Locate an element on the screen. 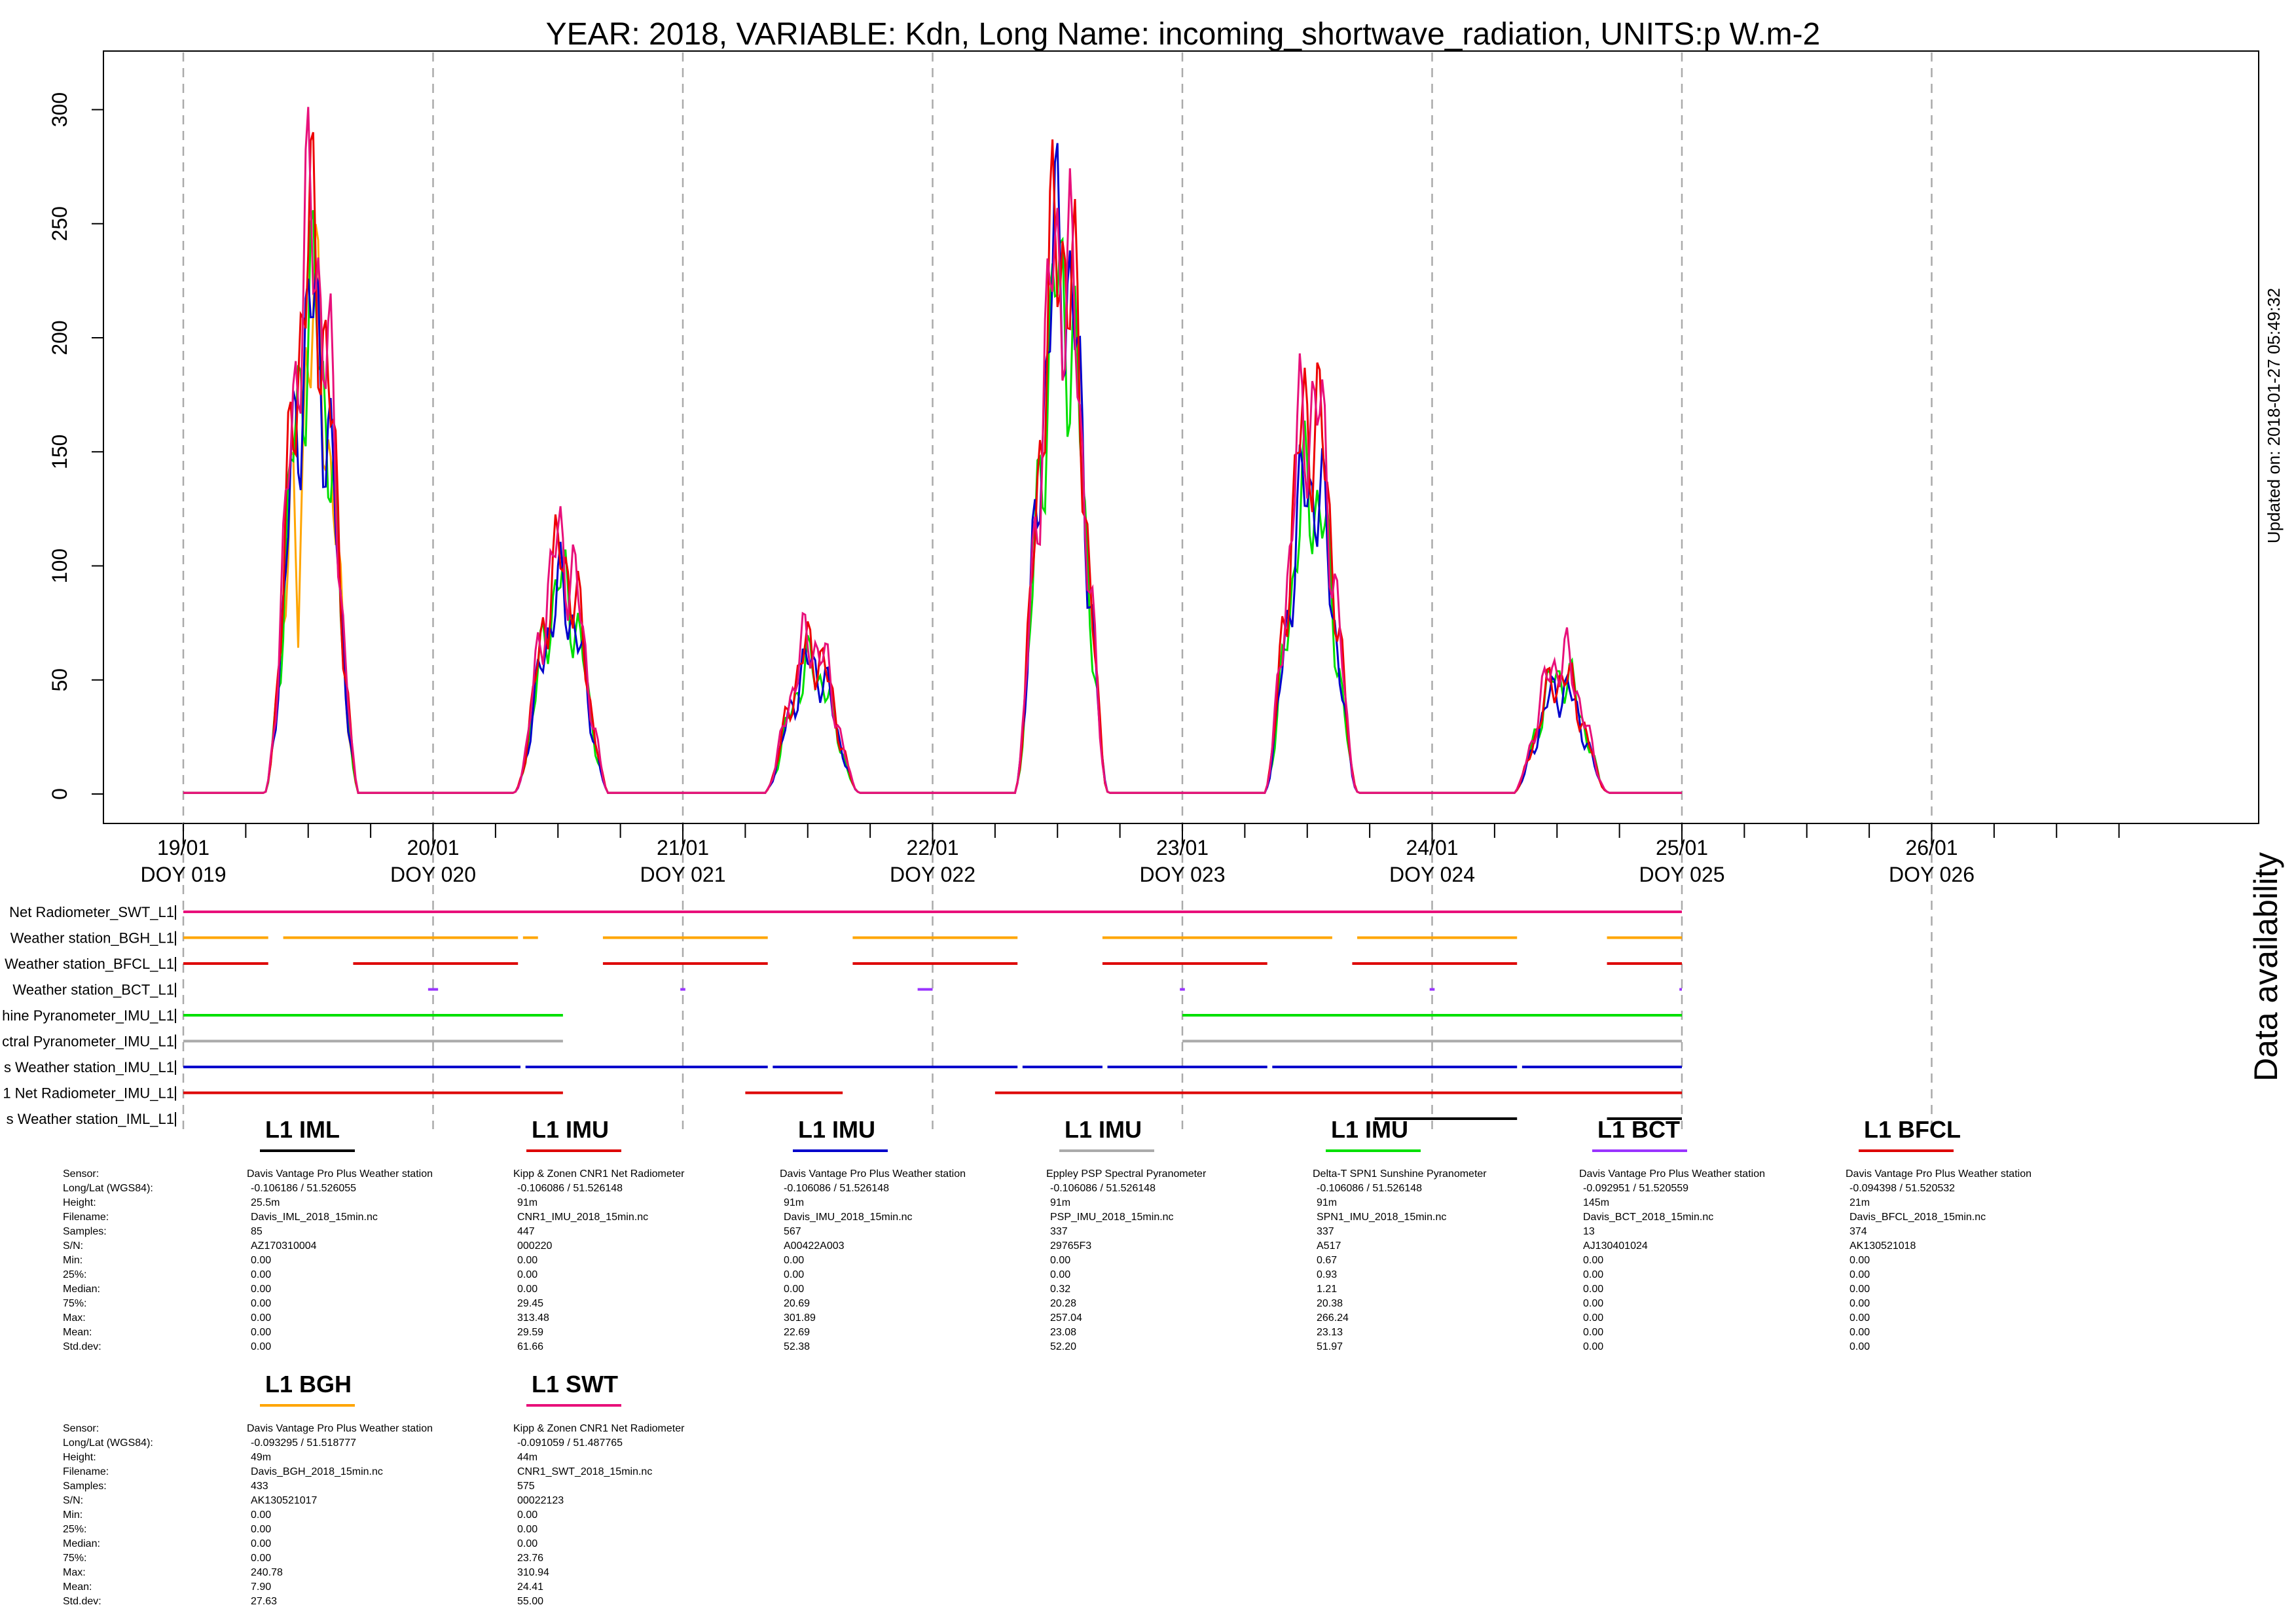  station-stat-value: 337 is located at coordinates (1059, 1231).